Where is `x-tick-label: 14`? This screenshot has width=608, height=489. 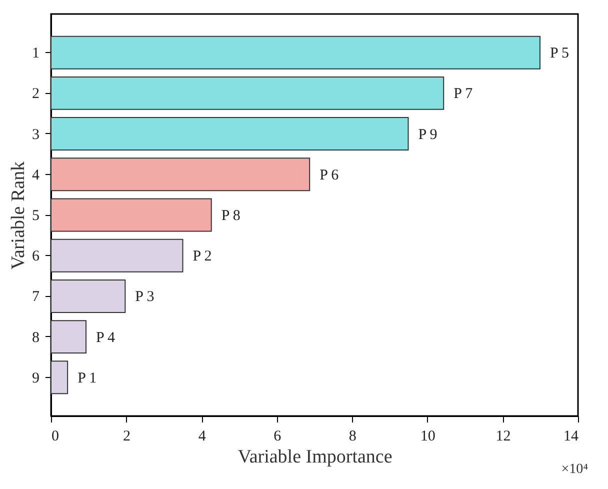 x-tick-label: 14 is located at coordinates (571, 436).